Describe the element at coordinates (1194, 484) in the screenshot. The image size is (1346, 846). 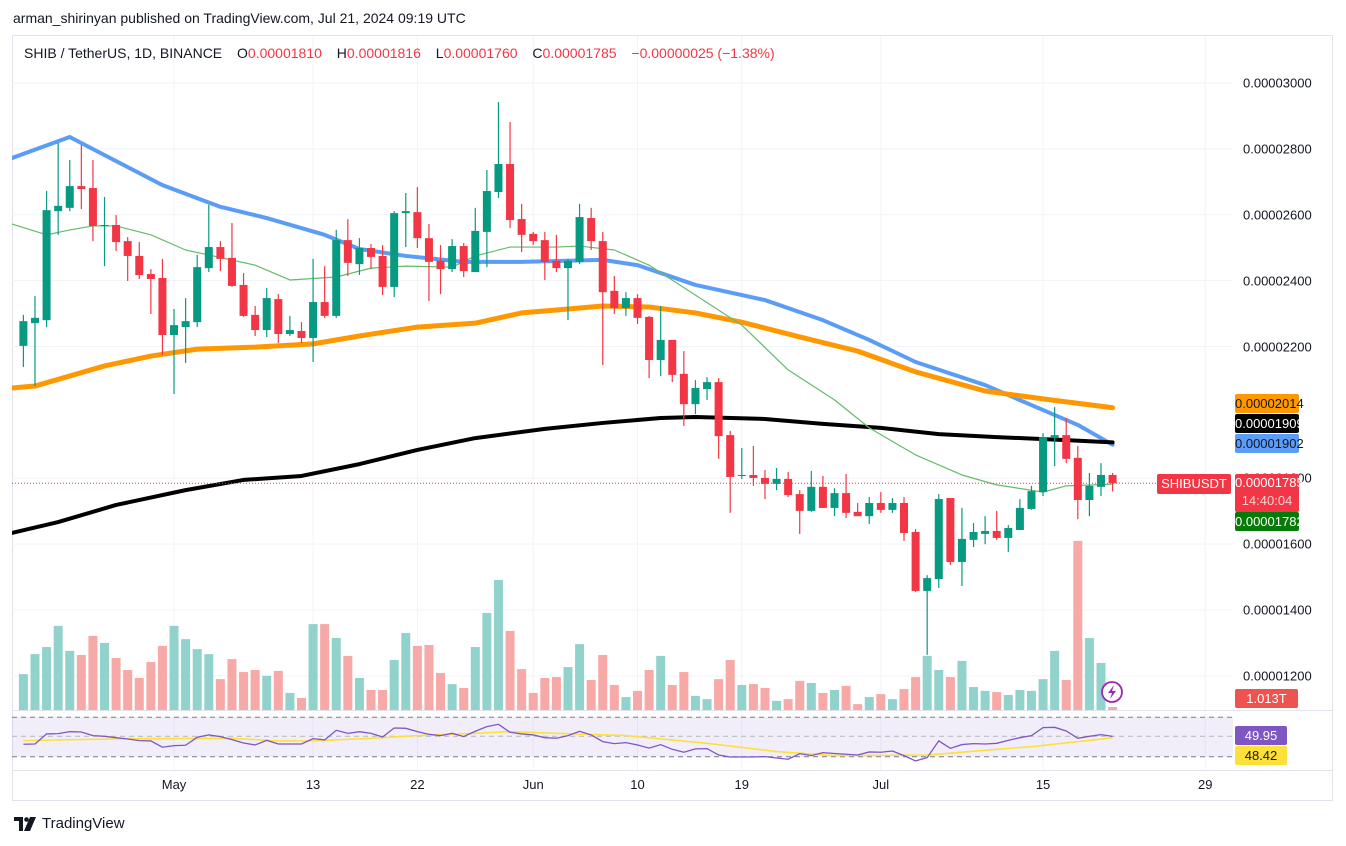
I see `symbol-tag: SHIBUSDT` at that location.